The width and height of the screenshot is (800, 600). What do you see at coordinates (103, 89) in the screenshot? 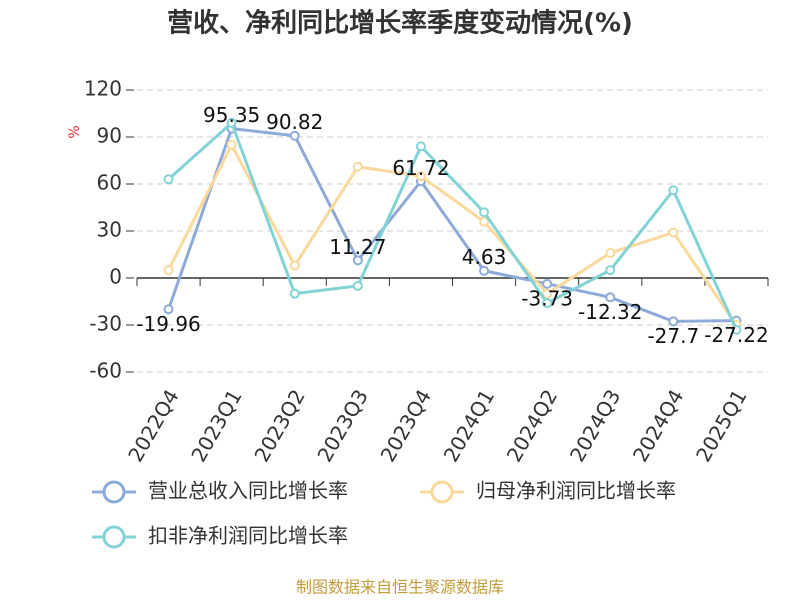
I see `y-tick-label: 120` at bounding box center [103, 89].